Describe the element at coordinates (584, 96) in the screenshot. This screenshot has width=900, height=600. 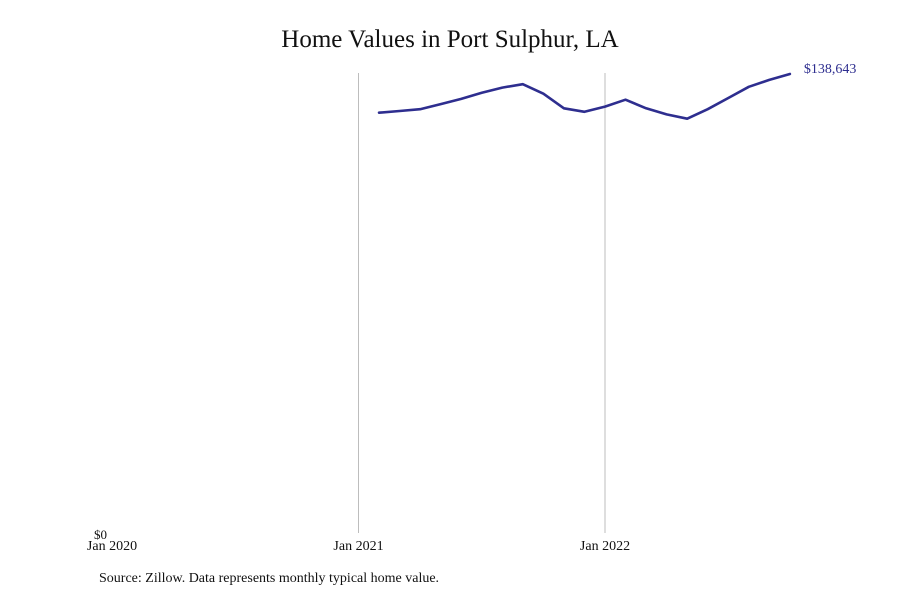
I see `series-line` at that location.